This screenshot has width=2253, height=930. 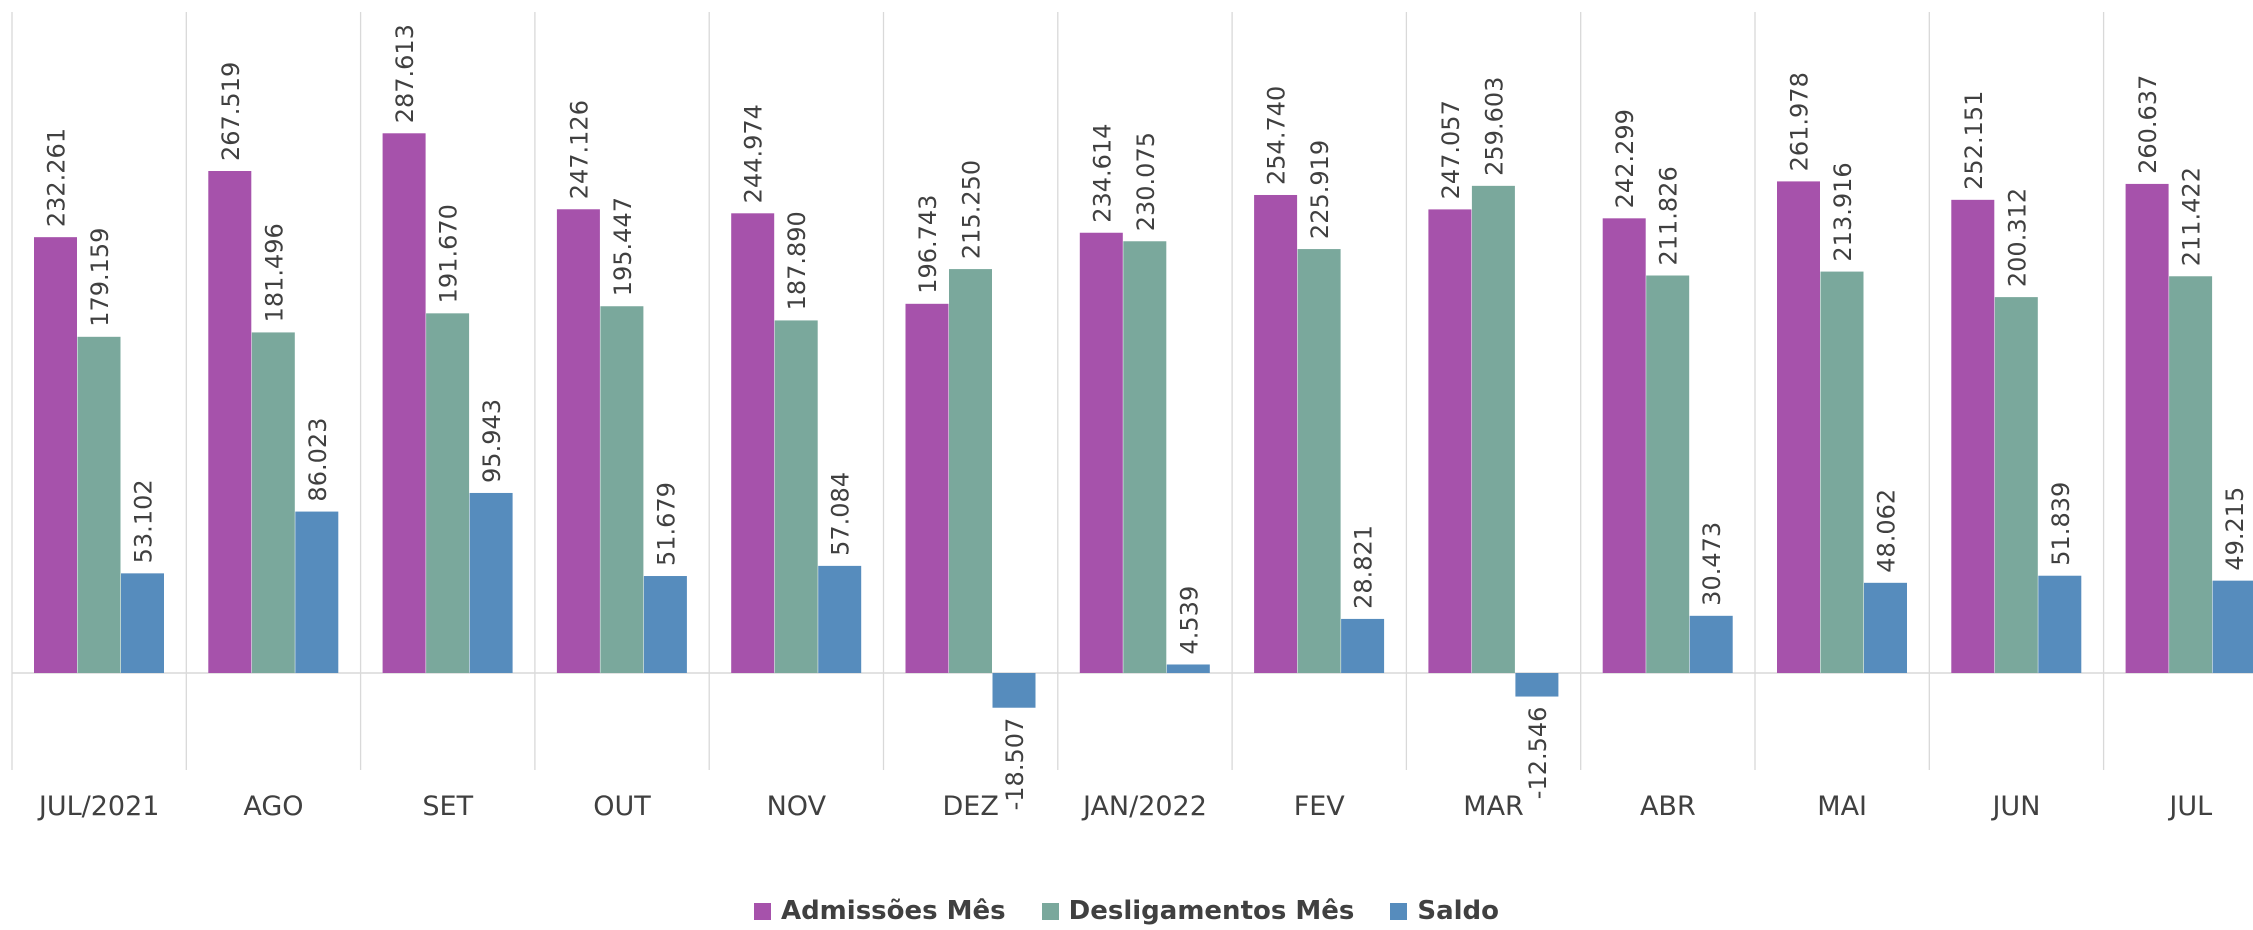 What do you see at coordinates (274, 272) in the screenshot?
I see `data-label: 181.496` at bounding box center [274, 272].